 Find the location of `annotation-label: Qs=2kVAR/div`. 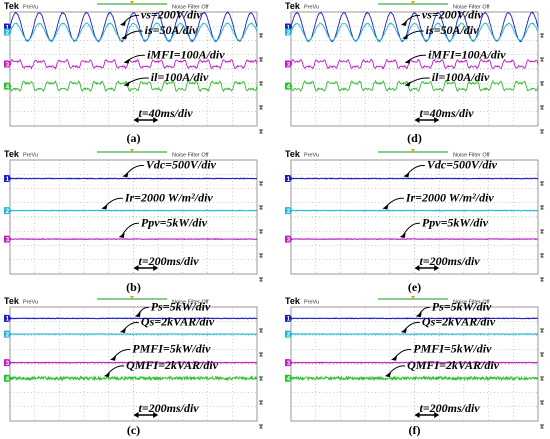

annotation-label: Qs=2kVAR/div is located at coordinates (459, 322).